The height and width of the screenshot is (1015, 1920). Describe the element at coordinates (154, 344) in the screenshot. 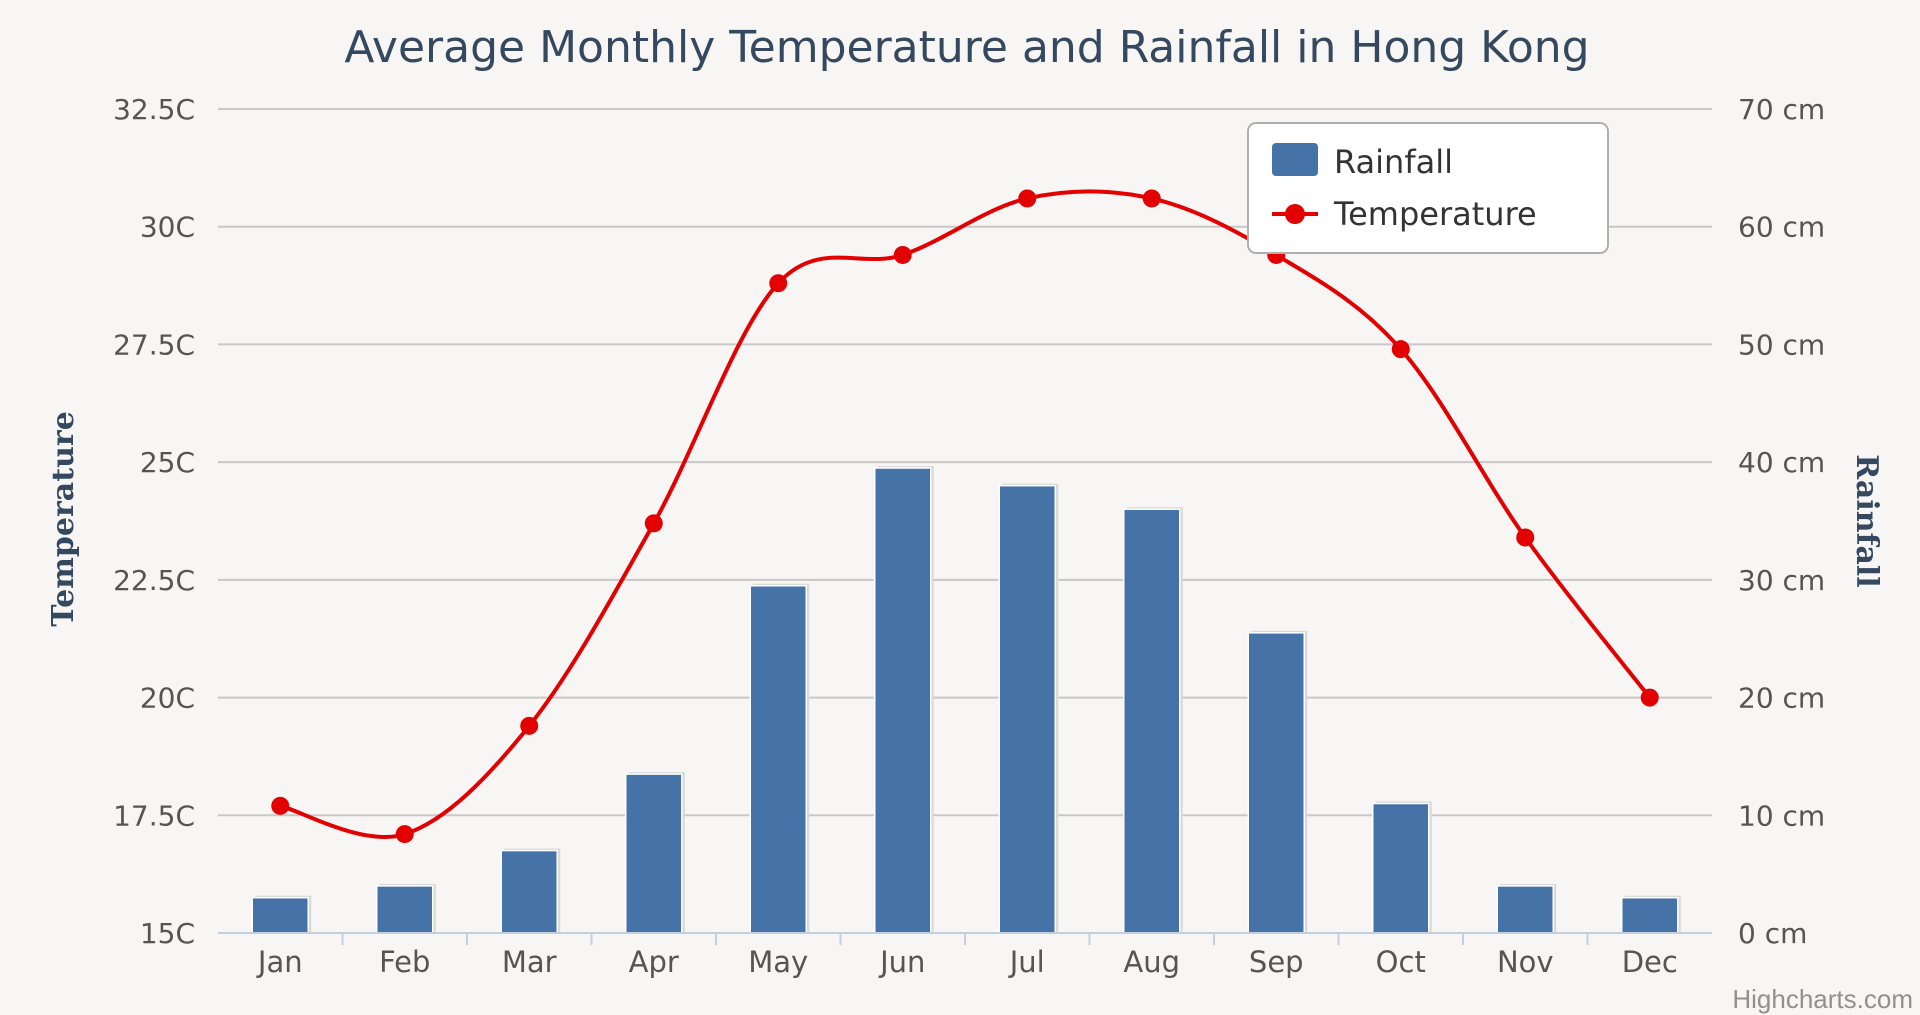

I see `y-left-tick-label: 27.5C` at that location.